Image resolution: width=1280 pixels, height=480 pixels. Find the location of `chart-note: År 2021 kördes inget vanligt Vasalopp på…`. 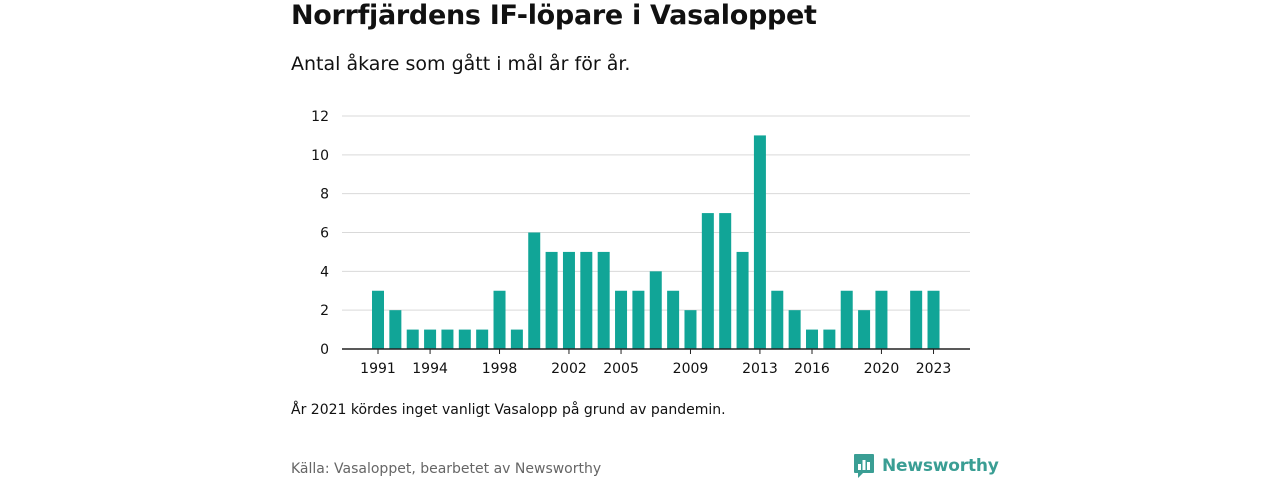

chart-note: År 2021 kördes inget vanligt Vasalopp på… is located at coordinates (508, 410).